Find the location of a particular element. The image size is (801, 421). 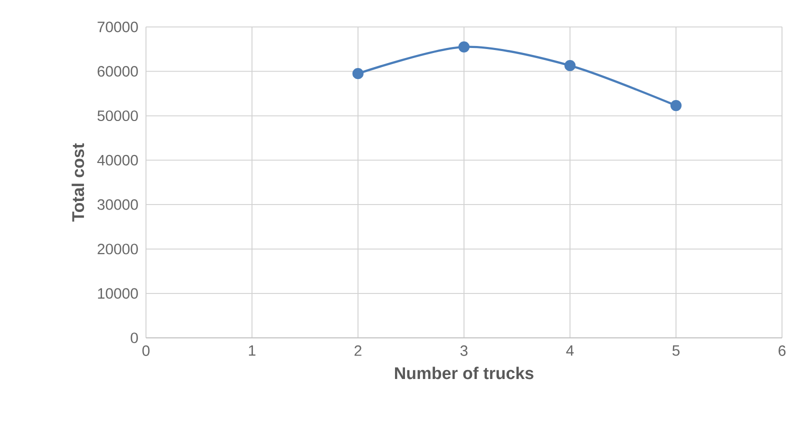

y-tick-label: 30000 is located at coordinates (117, 204).